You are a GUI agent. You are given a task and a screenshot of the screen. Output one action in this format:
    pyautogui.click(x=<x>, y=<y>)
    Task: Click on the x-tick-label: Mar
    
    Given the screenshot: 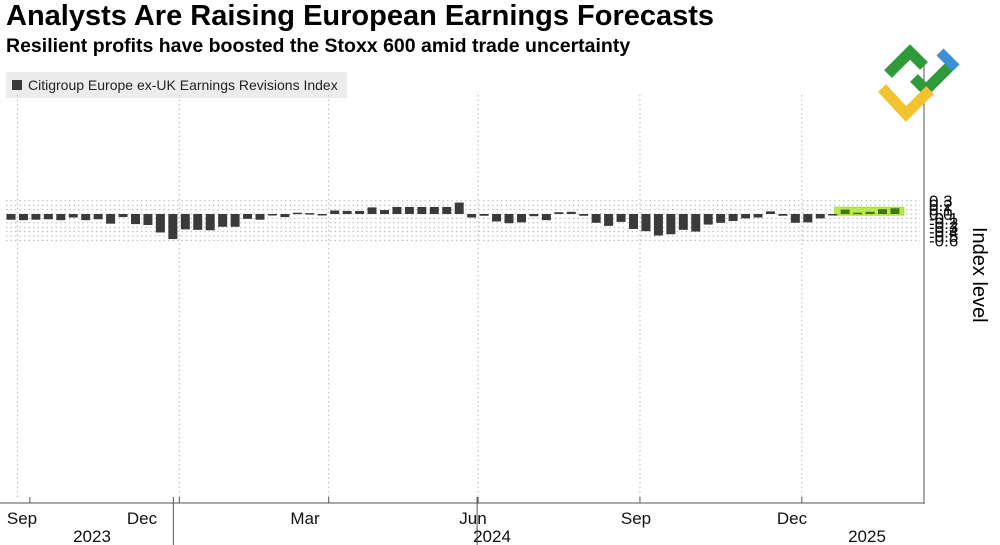 What is the action you would take?
    pyautogui.click(x=305, y=518)
    